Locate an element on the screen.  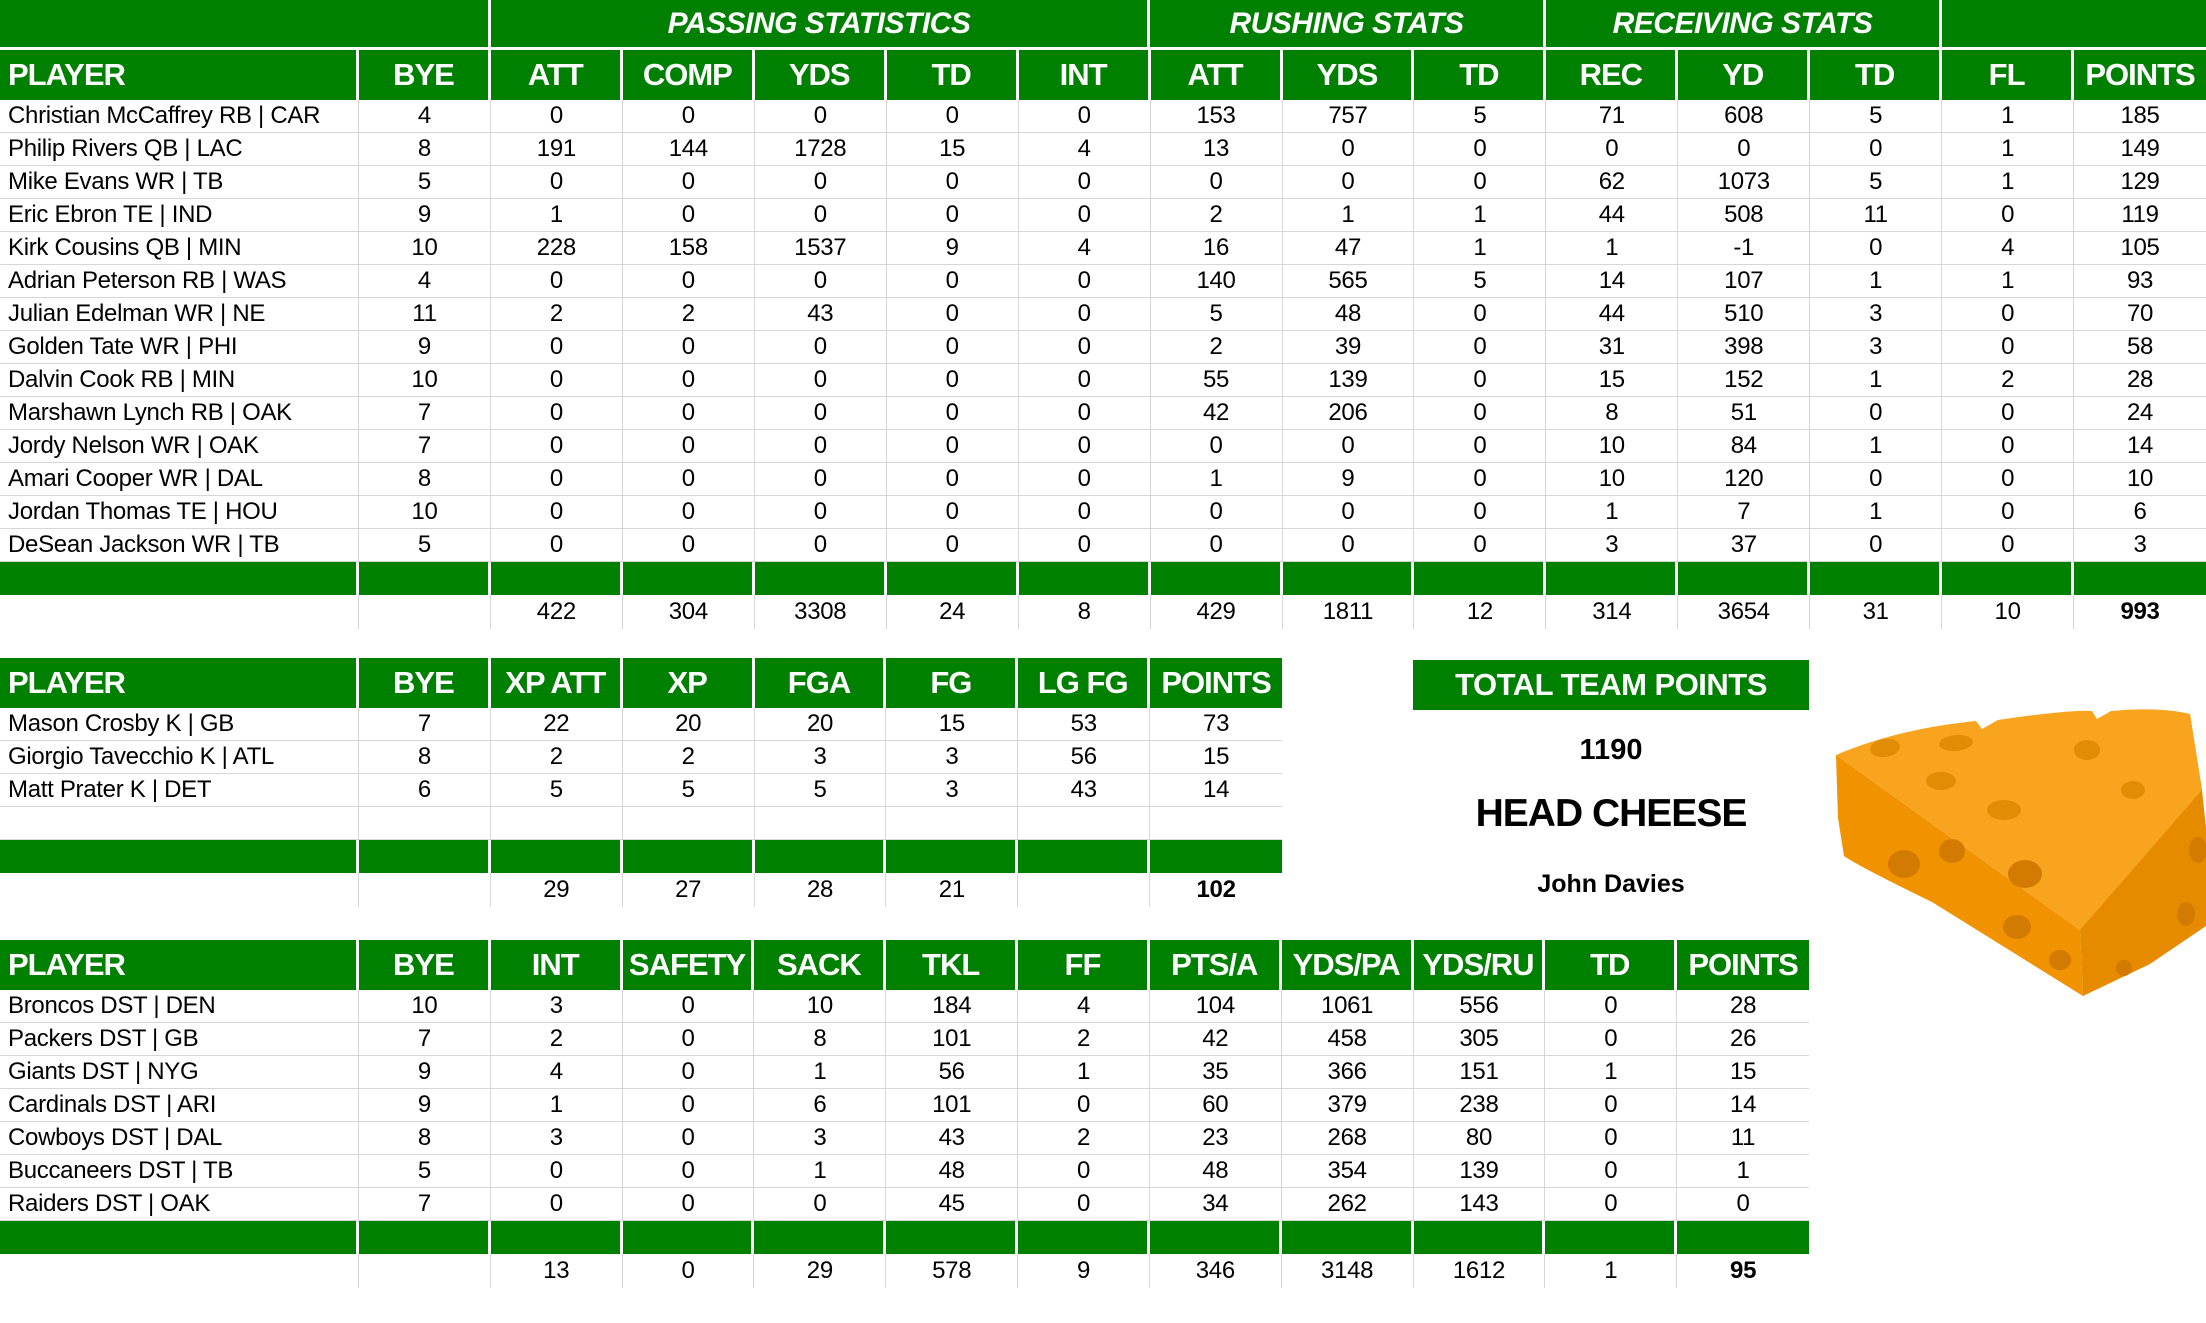
total-cell: 21 is located at coordinates (952, 890).